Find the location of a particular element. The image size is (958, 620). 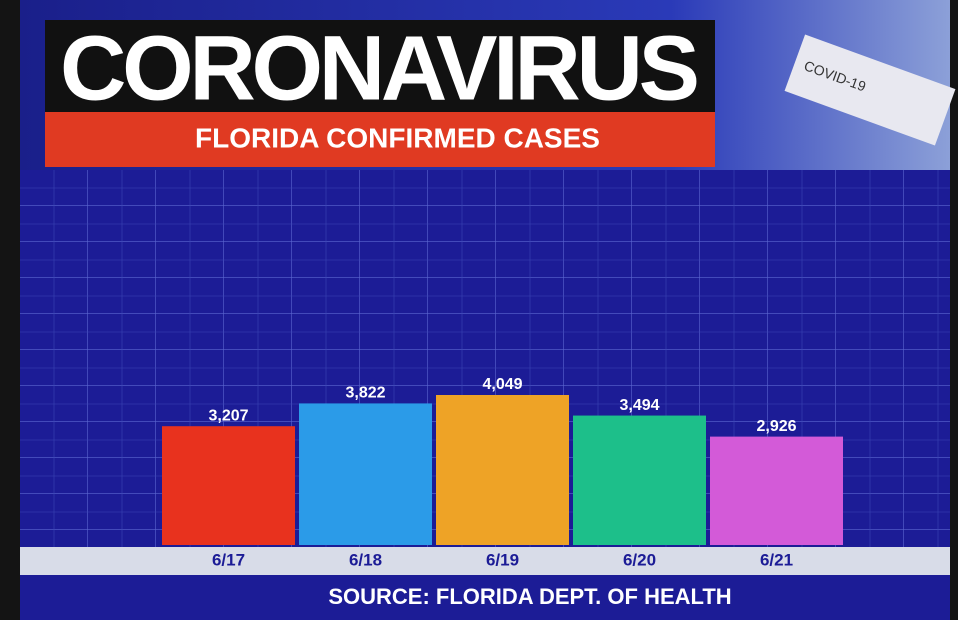

source-strip is located at coordinates (485, 597).